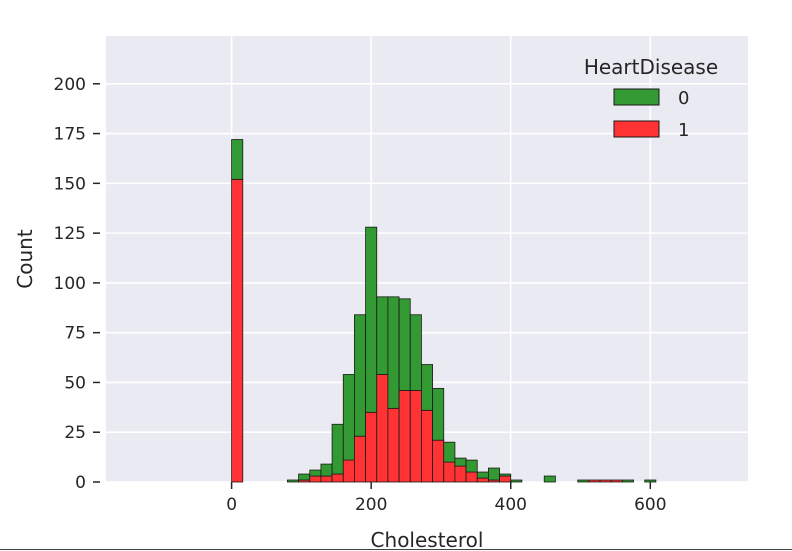 Image resolution: width=792 pixels, height=551 pixels. I want to click on legend-label-1: 1, so click(683, 130).